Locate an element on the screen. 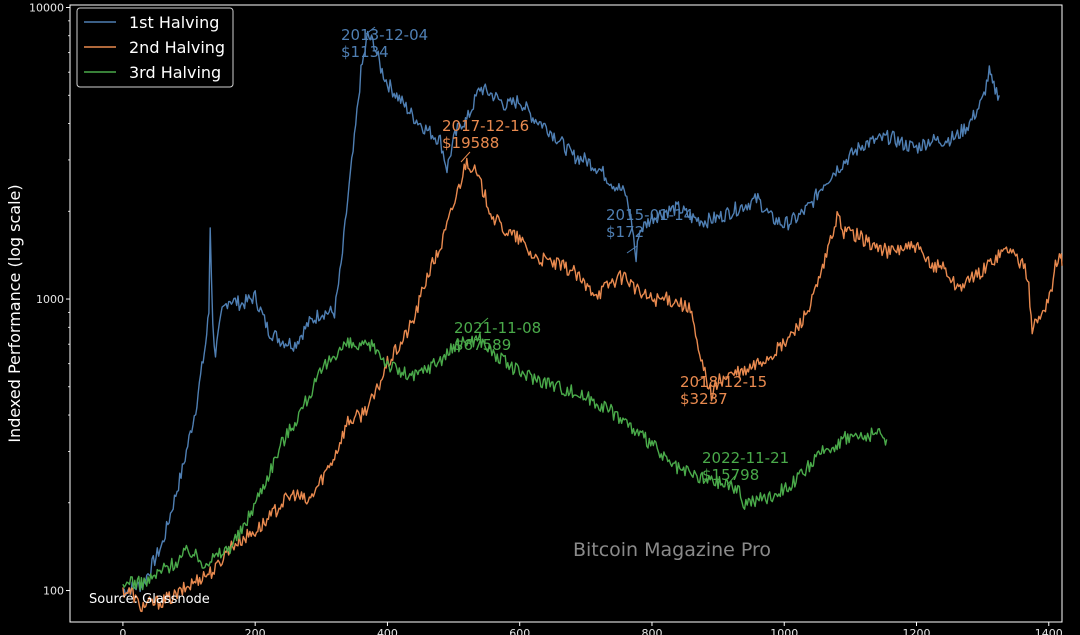 The width and height of the screenshot is (1080, 635). x-tick-label: 400 is located at coordinates (387, 631).